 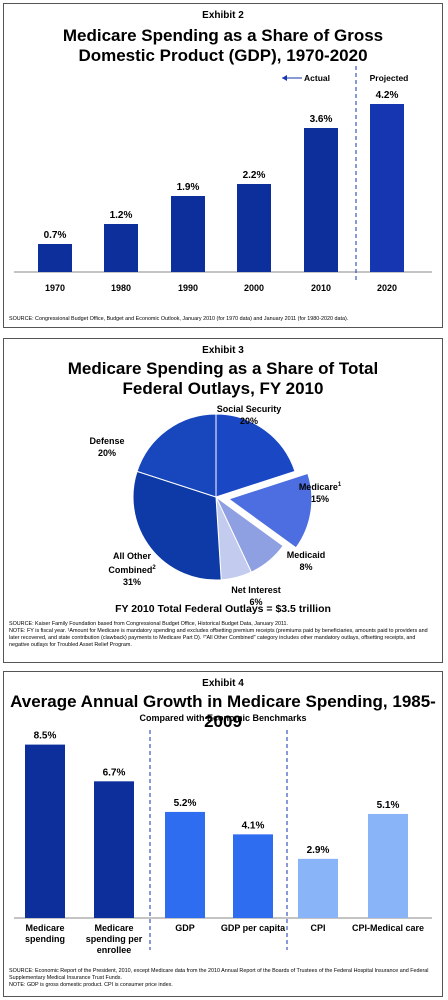 I want to click on value-label: 0.7%, so click(x=55, y=235).